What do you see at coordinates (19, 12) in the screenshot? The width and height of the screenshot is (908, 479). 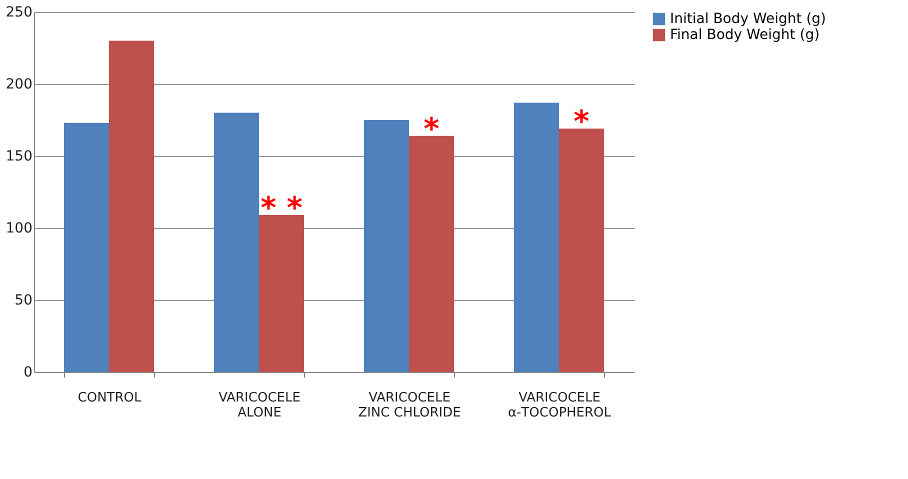 I see `y-tick-label: 250` at bounding box center [19, 12].